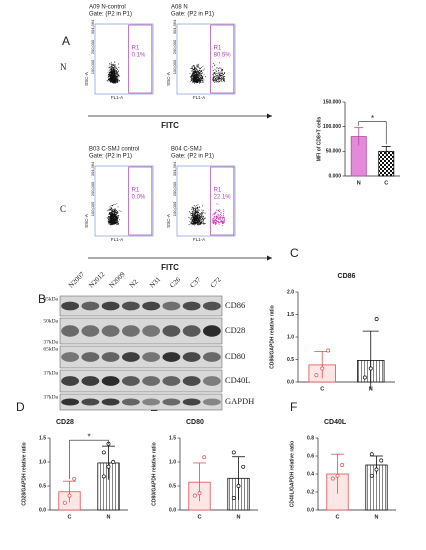 The image size is (426, 550). Describe the element at coordinates (168, 221) in the screenshot. I see `axis-label: SSC-A` at that location.